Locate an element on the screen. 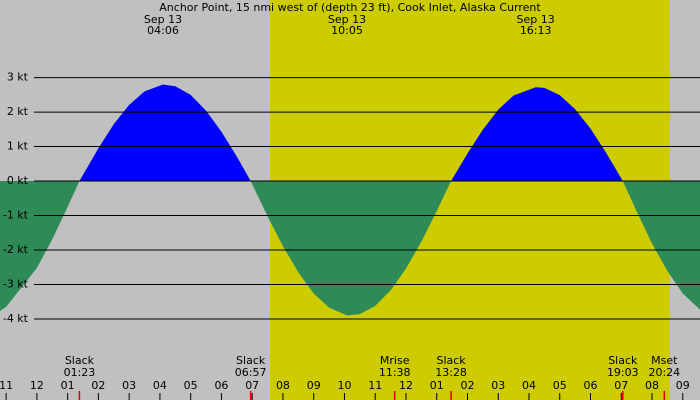 The image size is (700, 400). y-tick-label: -2 kt is located at coordinates (16, 249).